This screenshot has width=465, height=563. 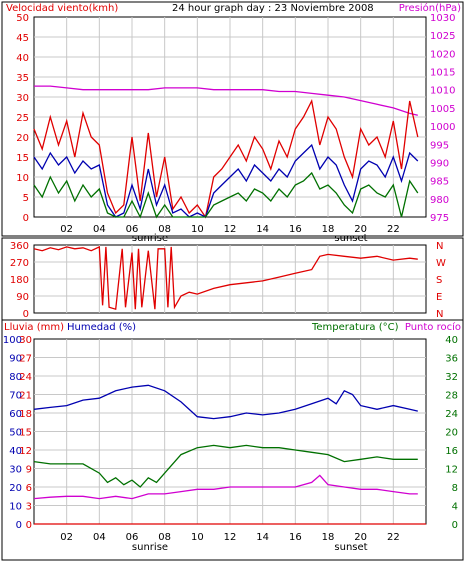 What do you see at coordinates (25, 377) in the screenshot?
I see `rain-y-tick-label: 24` at bounding box center [25, 377].